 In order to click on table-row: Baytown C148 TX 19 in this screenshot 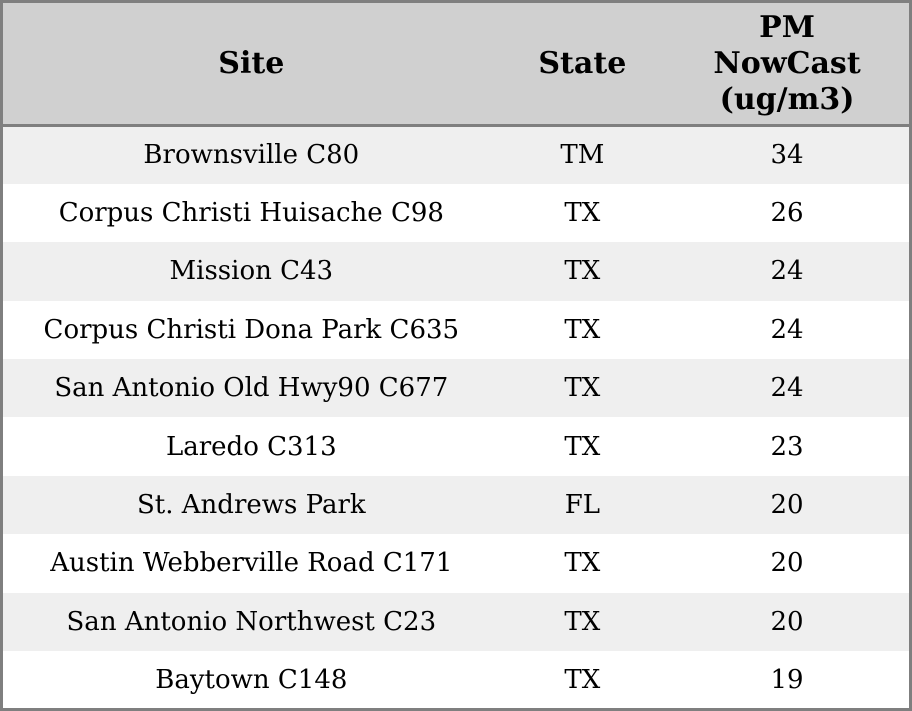, I will do `click(456, 680)`.